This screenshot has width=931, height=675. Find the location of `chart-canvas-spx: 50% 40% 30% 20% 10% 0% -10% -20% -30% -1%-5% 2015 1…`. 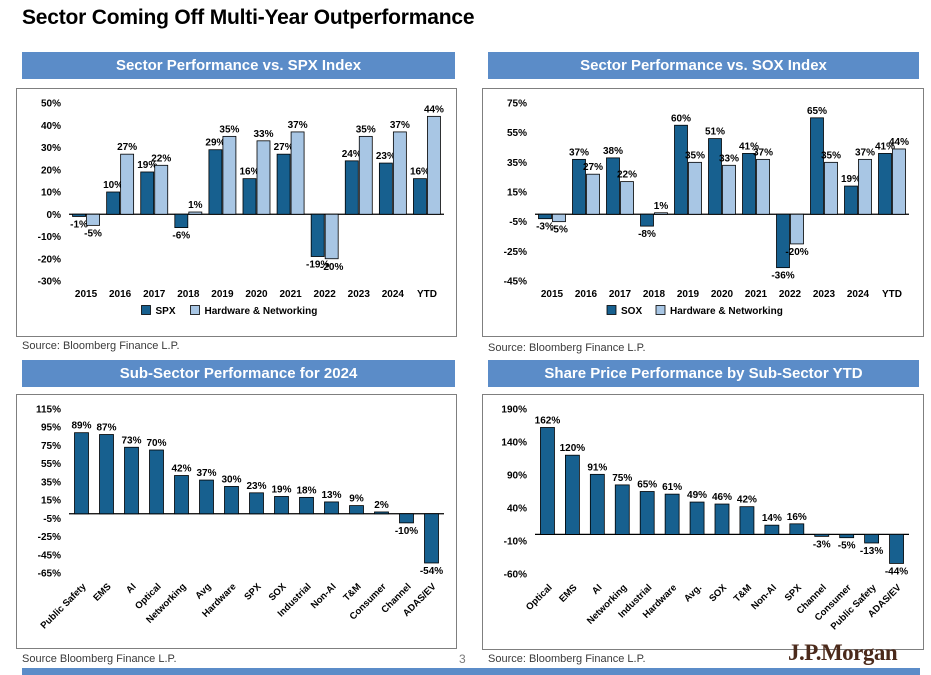

chart-canvas-spx: 50% 40% 30% 20% 10% 0% -10% -20% -30% -1%-5% 2015 1… is located at coordinates (241, 208).